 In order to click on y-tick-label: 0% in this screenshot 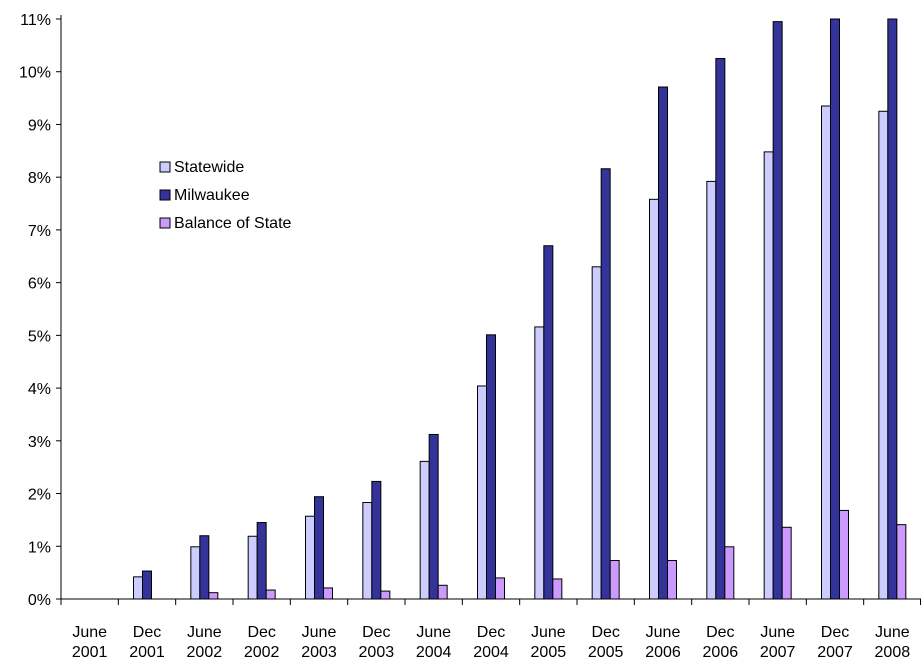, I will do `click(39, 600)`.